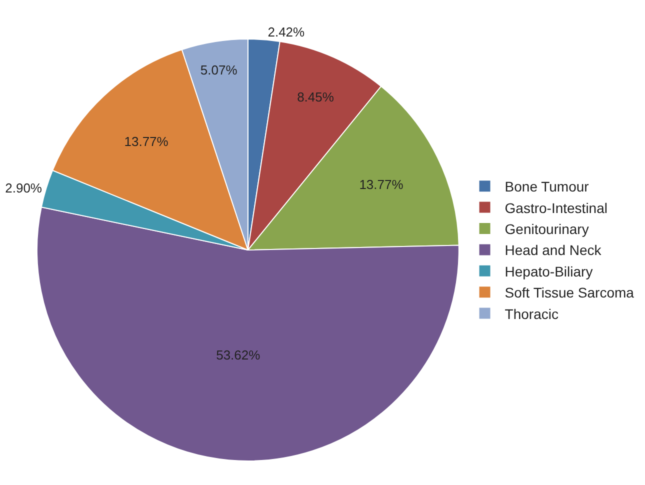 Image resolution: width=645 pixels, height=485 pixels. Describe the element at coordinates (219, 70) in the screenshot. I see `data-label: 5.07%` at that location.